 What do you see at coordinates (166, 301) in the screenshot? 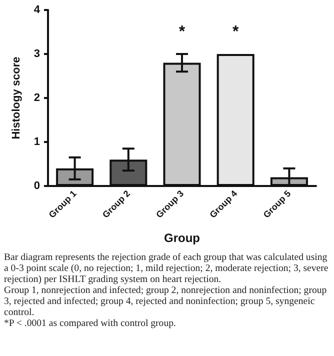
I see `text: Group 1, nonrejection and infected; group 2, nonrejection and noninfection; group 3, rejected and infected; group 4, rejected and noninfection; group 5, syngeneic control.` at bounding box center [166, 301].